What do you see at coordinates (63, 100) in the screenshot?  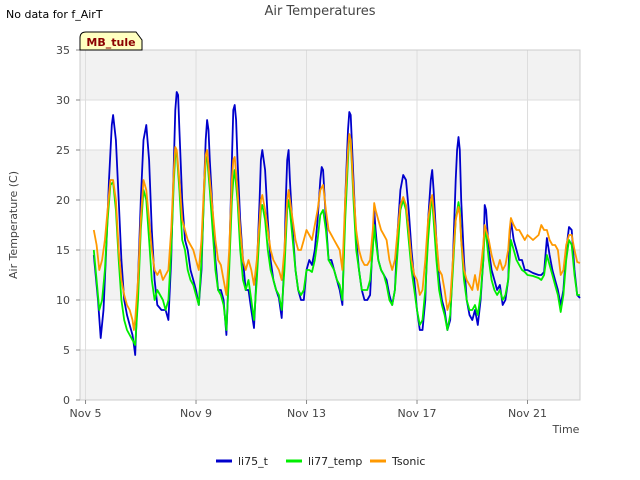 I see `y-tick-label: 30` at bounding box center [63, 100].